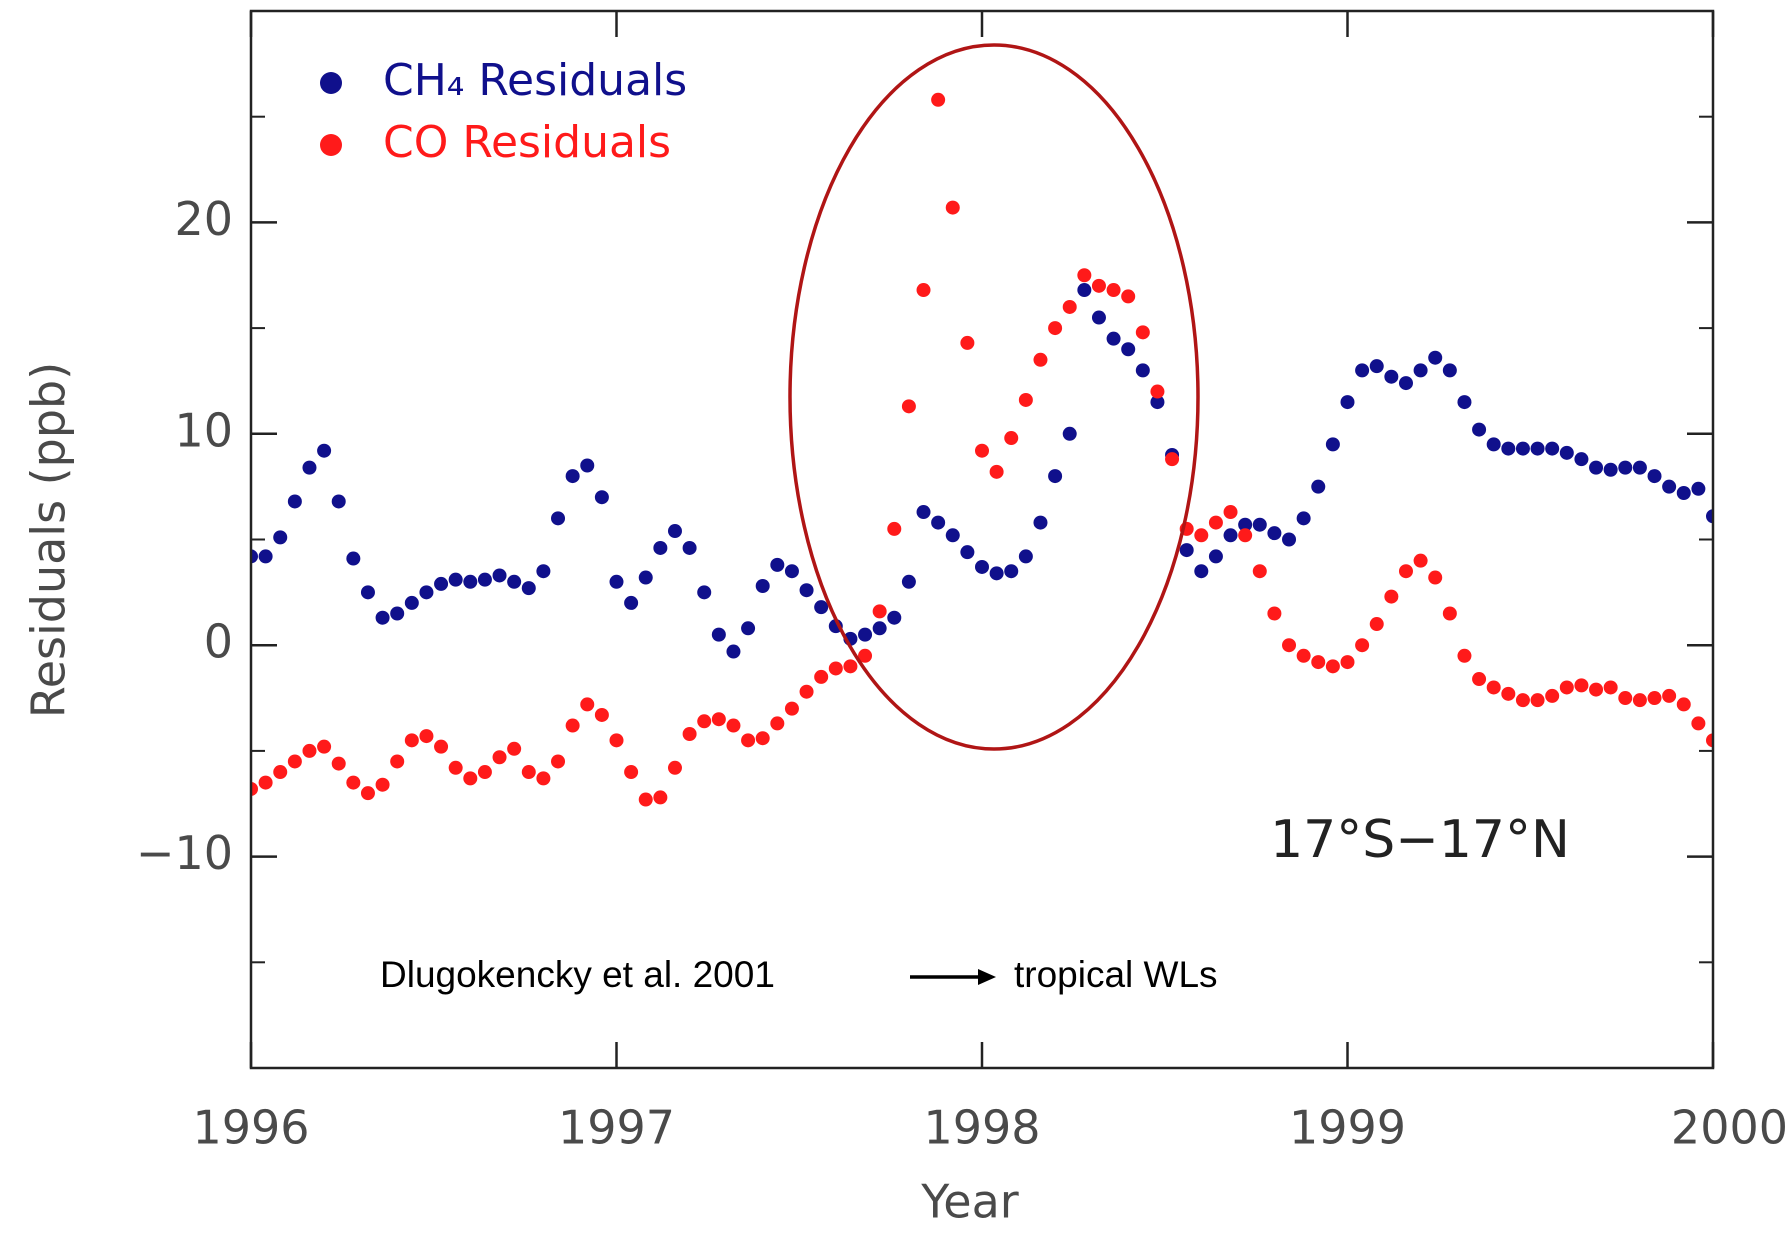  Describe the element at coordinates (250, 1128) in the screenshot. I see `x-tick-label: 1996` at that location.